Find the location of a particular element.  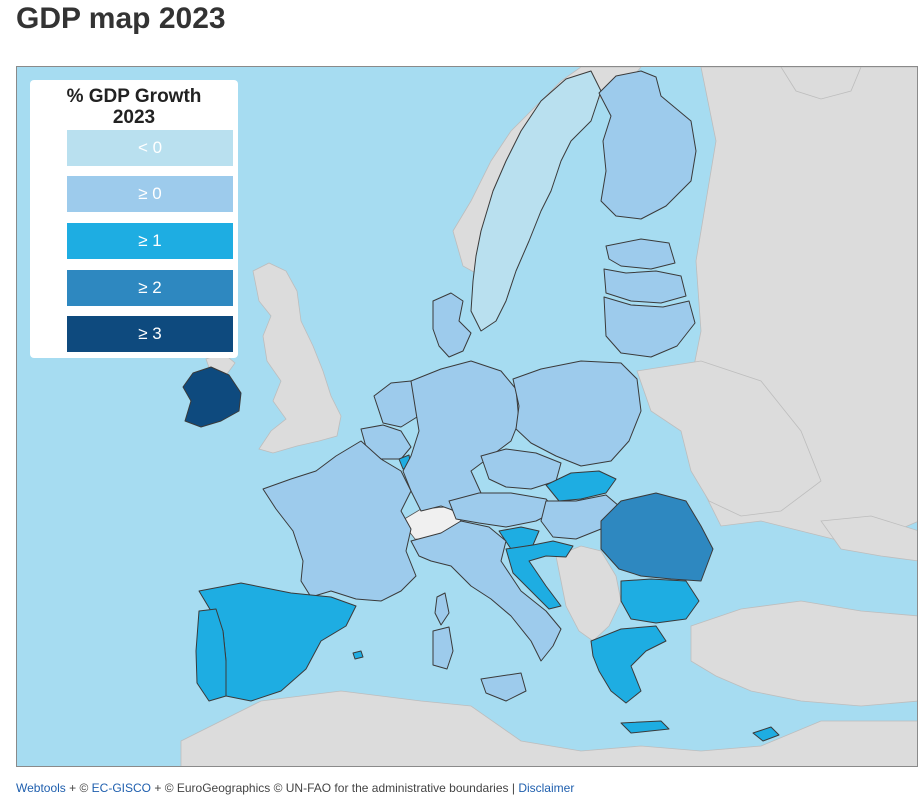

country-sweden is located at coordinates (536, 201).